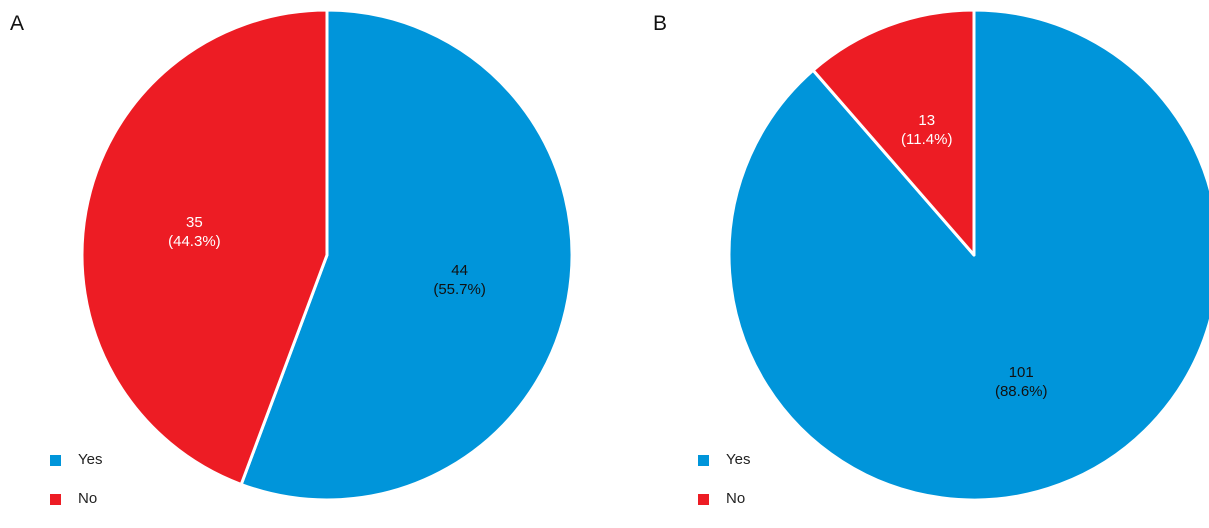 The width and height of the screenshot is (1209, 528). Describe the element at coordinates (926, 120) in the screenshot. I see `slice-value-label-no: 13` at that location.